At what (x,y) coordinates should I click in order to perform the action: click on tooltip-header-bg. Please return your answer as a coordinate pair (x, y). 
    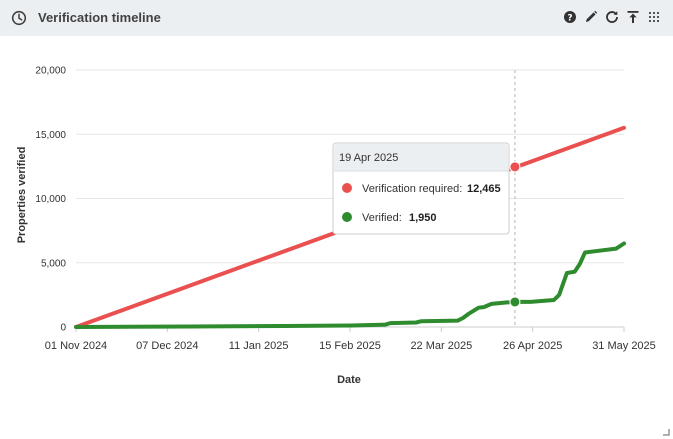
    Looking at the image, I should click on (421, 157).